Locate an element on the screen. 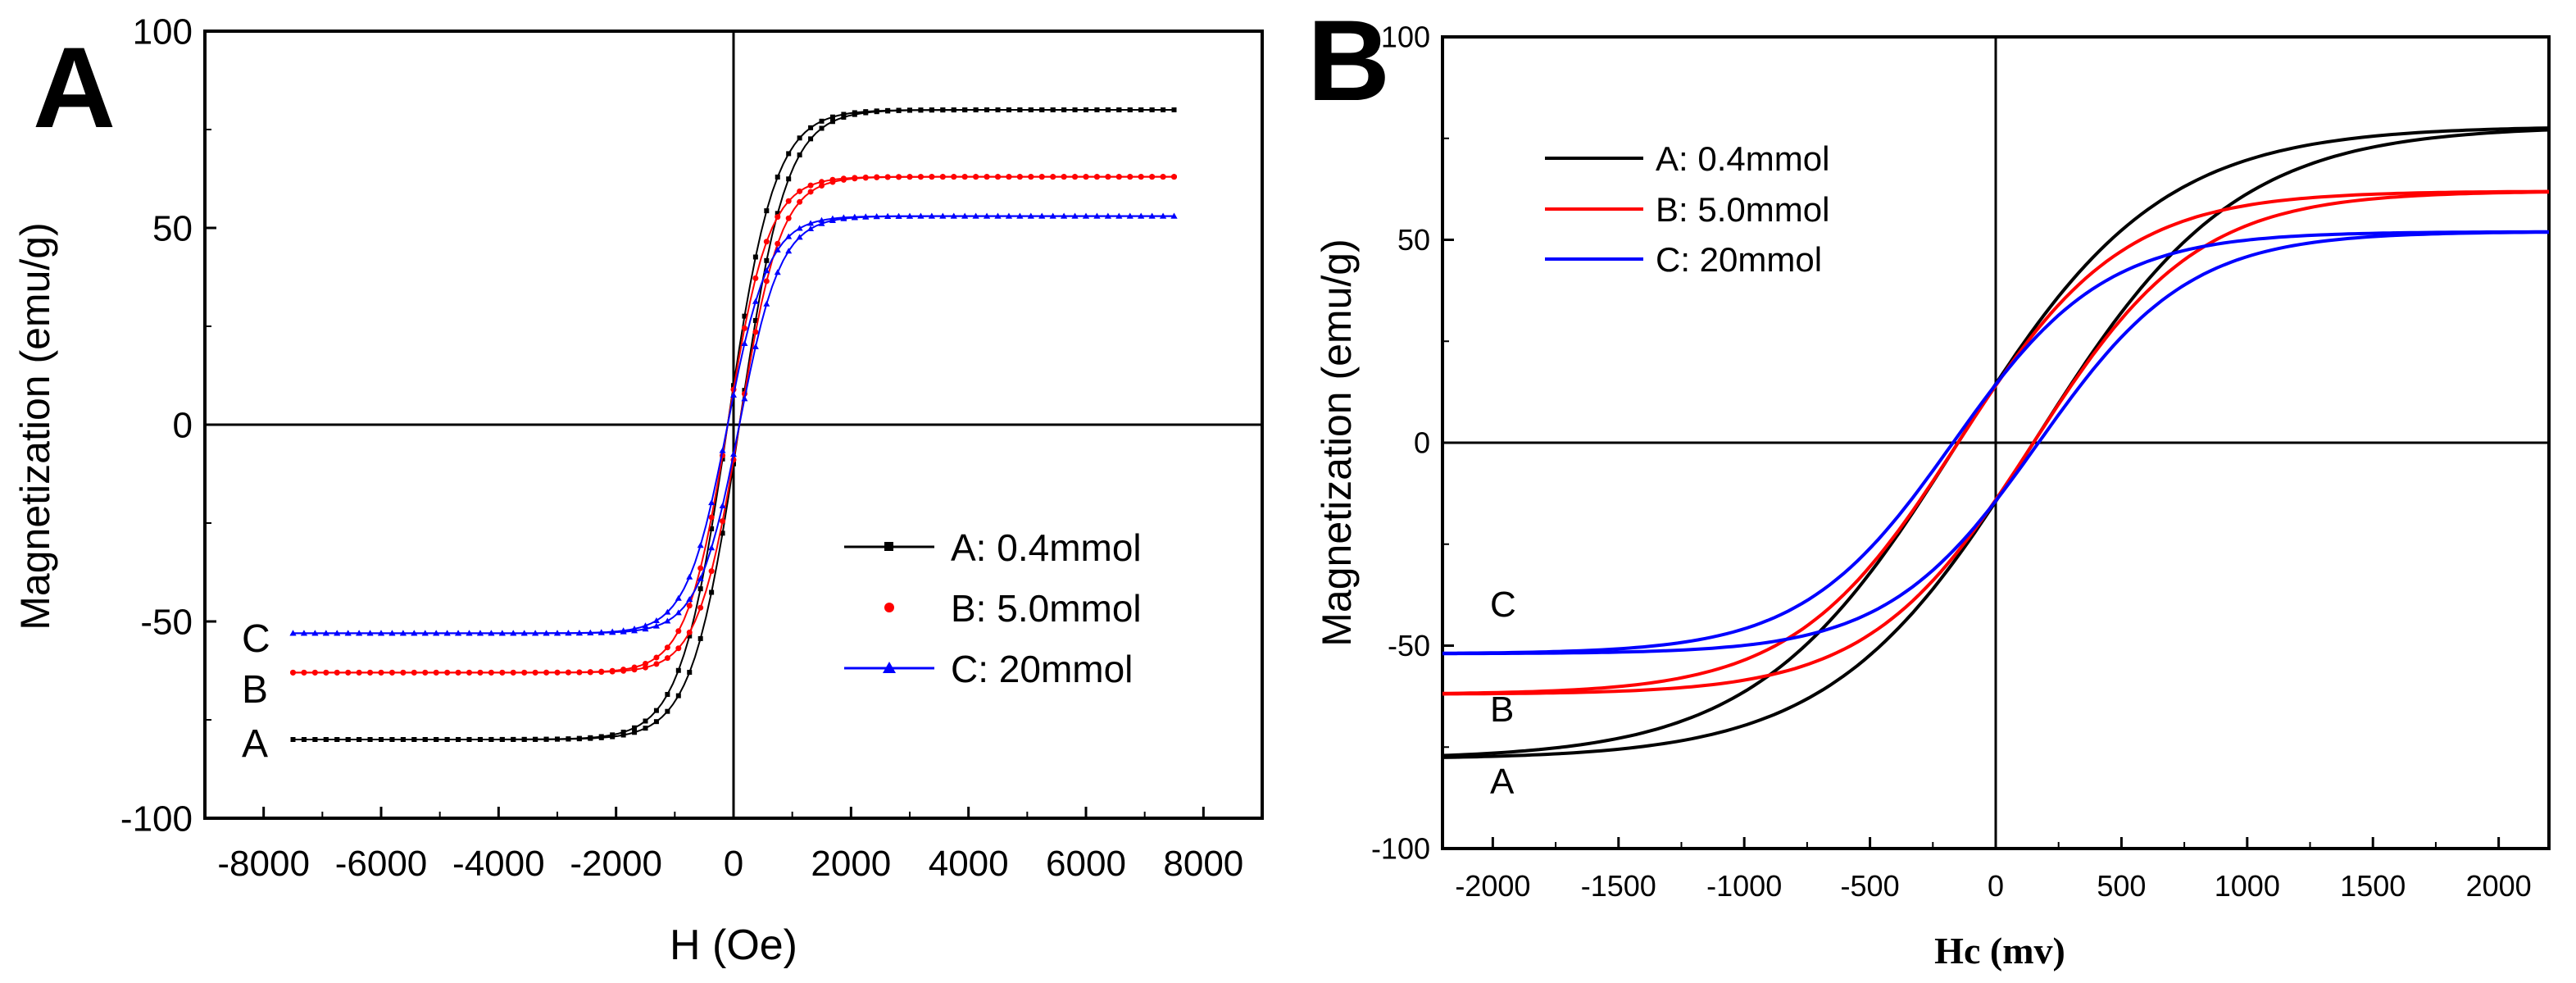 This screenshot has height=983, width=2576. x-tick-label: 1000 is located at coordinates (2247, 886).